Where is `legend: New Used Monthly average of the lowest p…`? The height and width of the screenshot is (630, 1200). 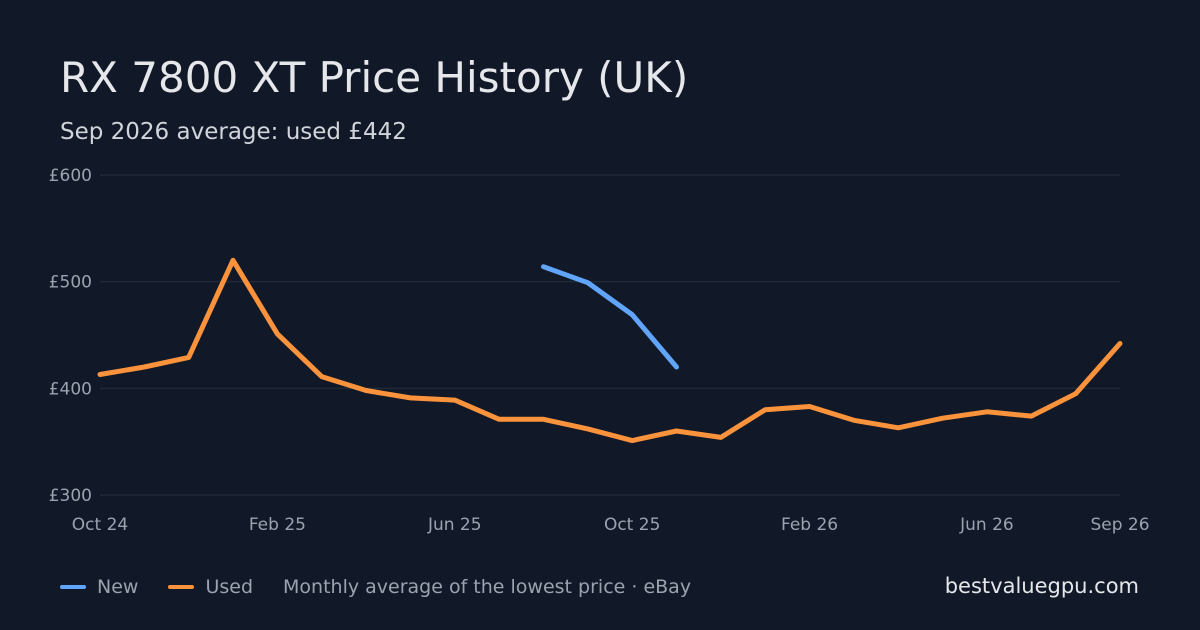
legend: New Used Monthly average of the lowest p… is located at coordinates (375, 587).